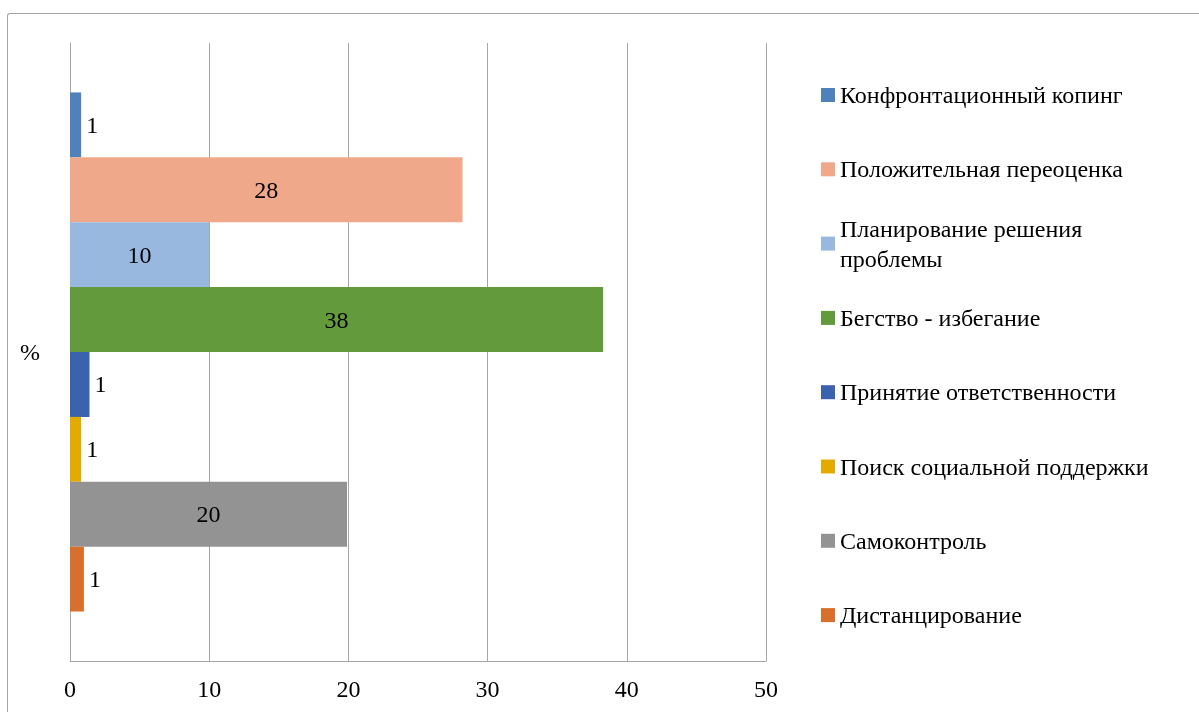 The width and height of the screenshot is (1199, 712). Describe the element at coordinates (209, 689) in the screenshot. I see `x-tick-label: 10` at that location.